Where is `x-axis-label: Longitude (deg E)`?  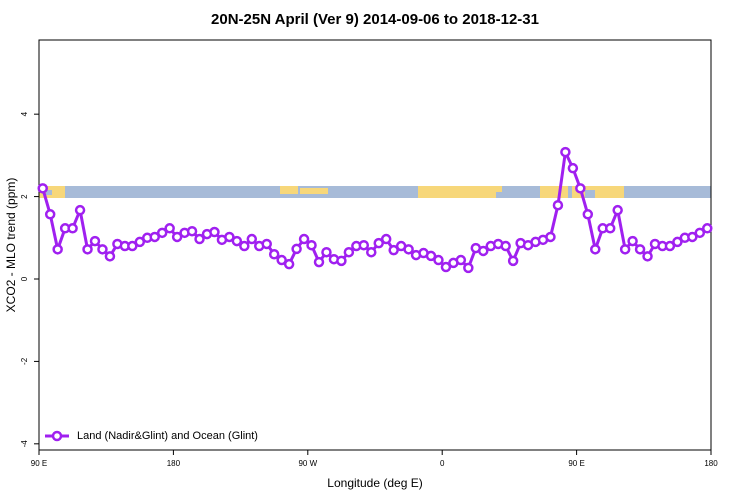 x-axis-label: Longitude (deg E) is located at coordinates (374, 483).